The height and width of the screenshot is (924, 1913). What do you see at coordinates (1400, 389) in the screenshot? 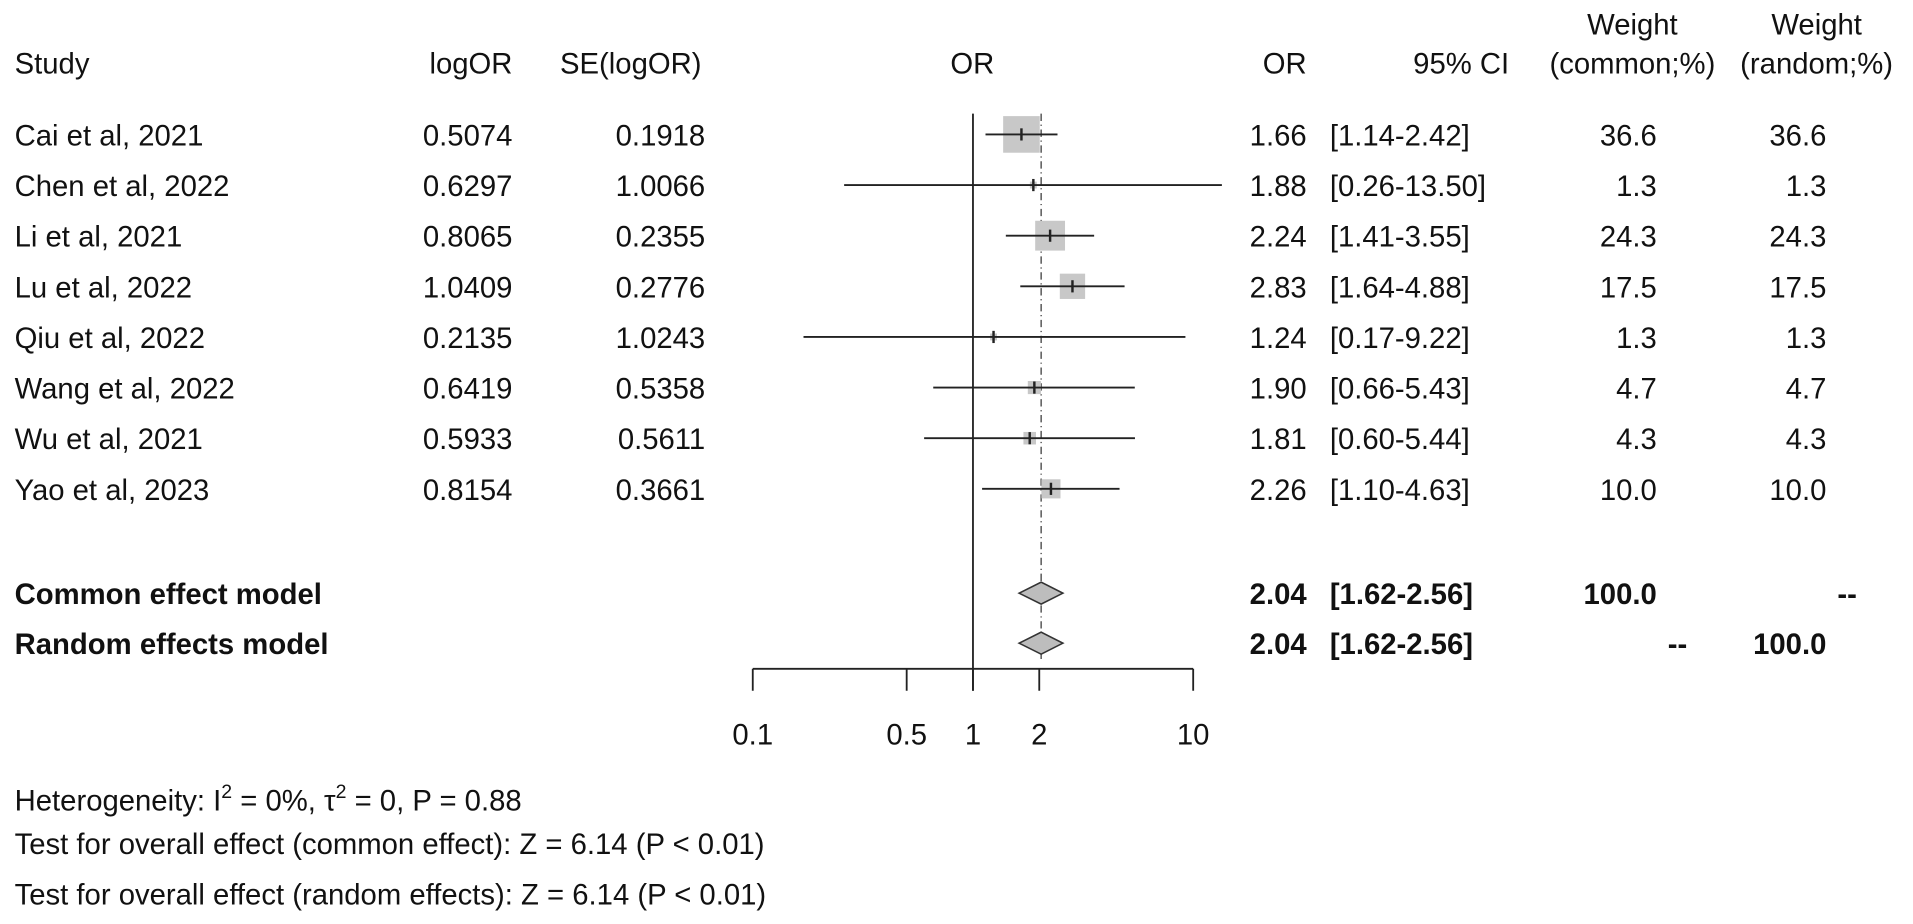
I see `ci-value: [0.66-5.43]` at bounding box center [1400, 389].